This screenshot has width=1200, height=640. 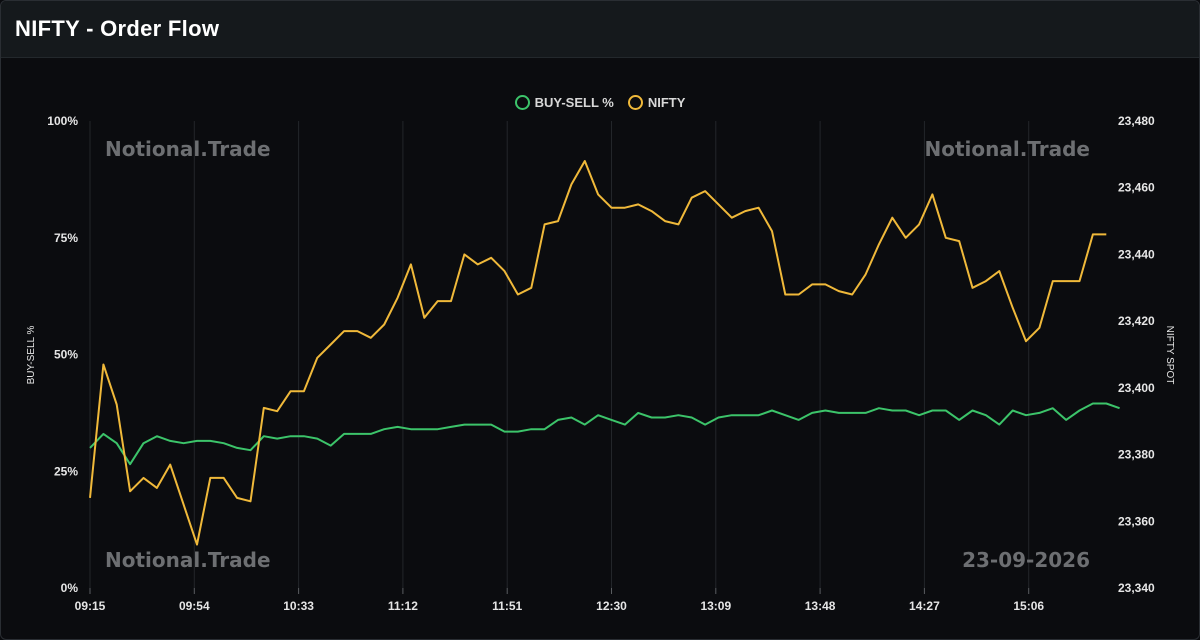 I want to click on legend-label-buy-sell: BUY-SELL %, so click(x=574, y=102).